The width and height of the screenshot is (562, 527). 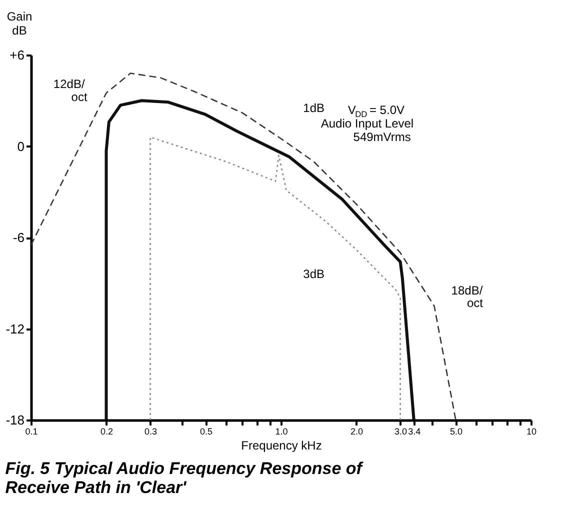 What do you see at coordinates (15, 328) in the screenshot?
I see `y-tick-label: -12` at bounding box center [15, 328].